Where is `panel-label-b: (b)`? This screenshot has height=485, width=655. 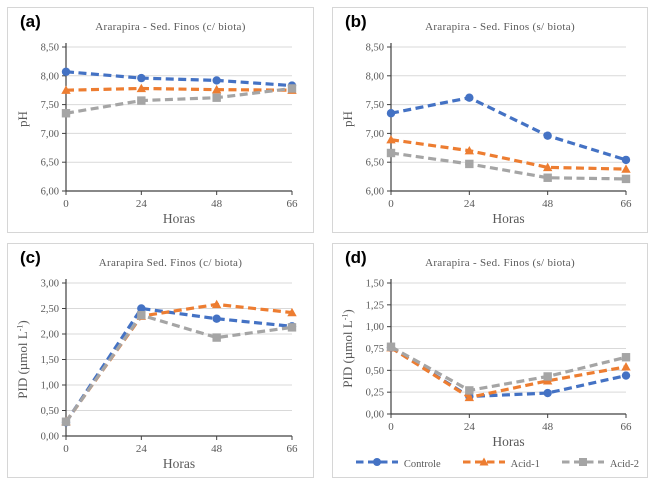 panel-label-b: (b) is located at coordinates (356, 21).